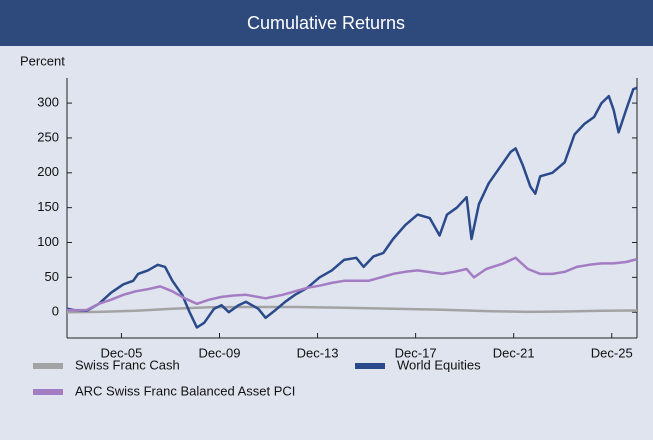  I want to click on y-tick-label: 250, so click(48, 136).